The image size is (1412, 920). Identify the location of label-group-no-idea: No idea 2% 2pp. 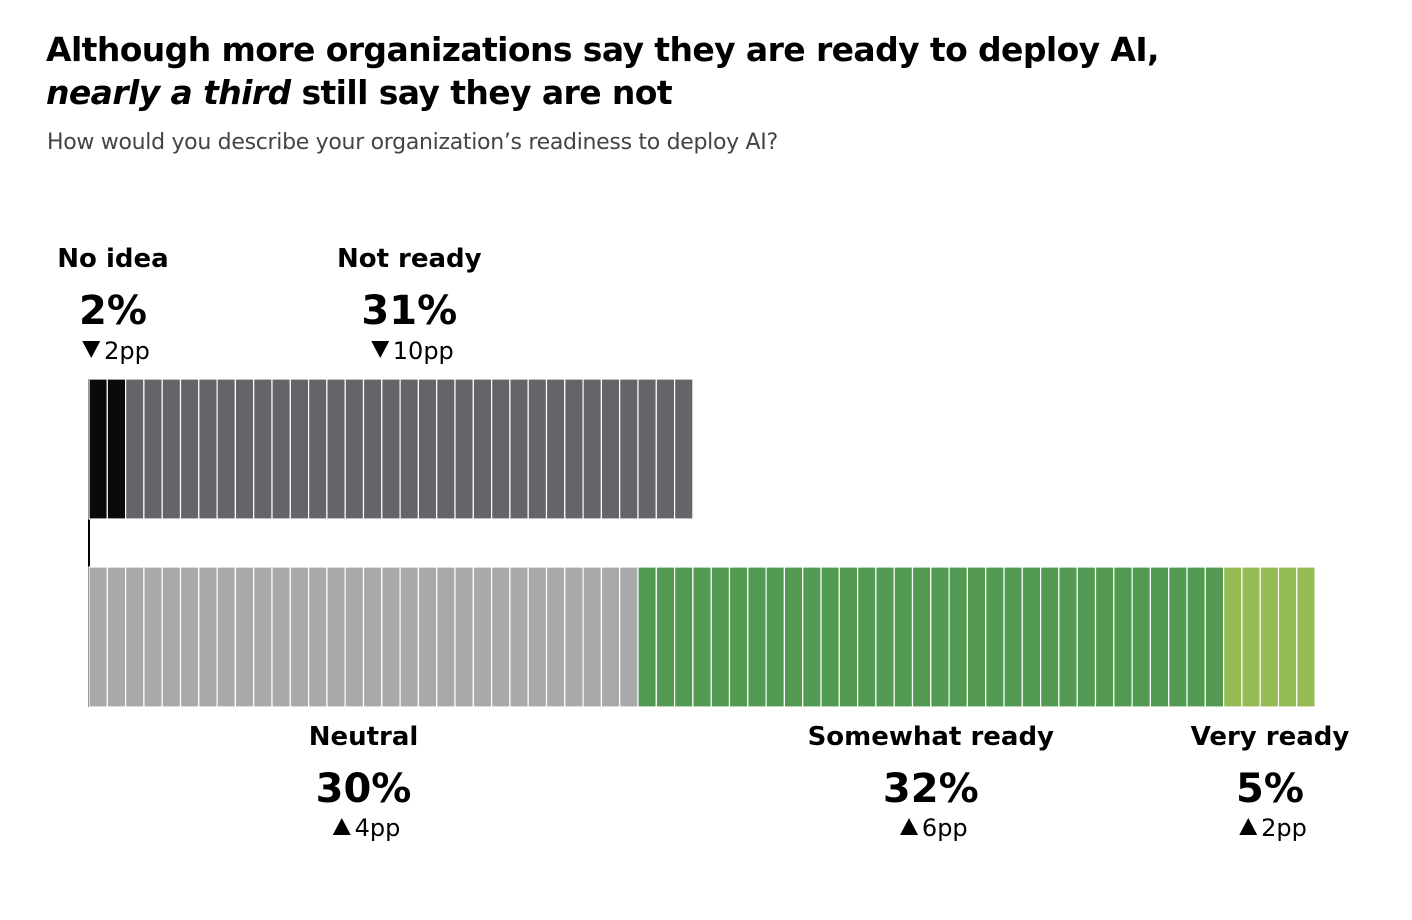
(112, 304).